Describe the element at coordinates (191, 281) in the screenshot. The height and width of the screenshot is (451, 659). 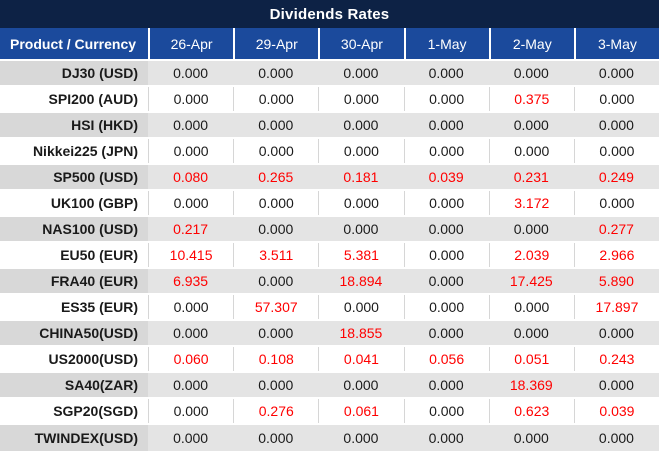
I see `dividend-value: 6.935` at that location.